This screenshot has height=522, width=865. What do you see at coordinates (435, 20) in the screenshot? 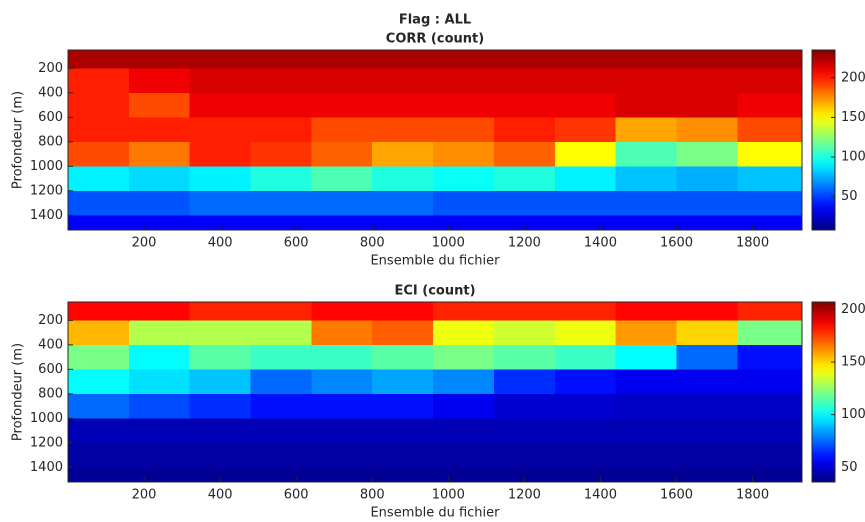
I see `figure-title: Flag : ALL` at bounding box center [435, 20].